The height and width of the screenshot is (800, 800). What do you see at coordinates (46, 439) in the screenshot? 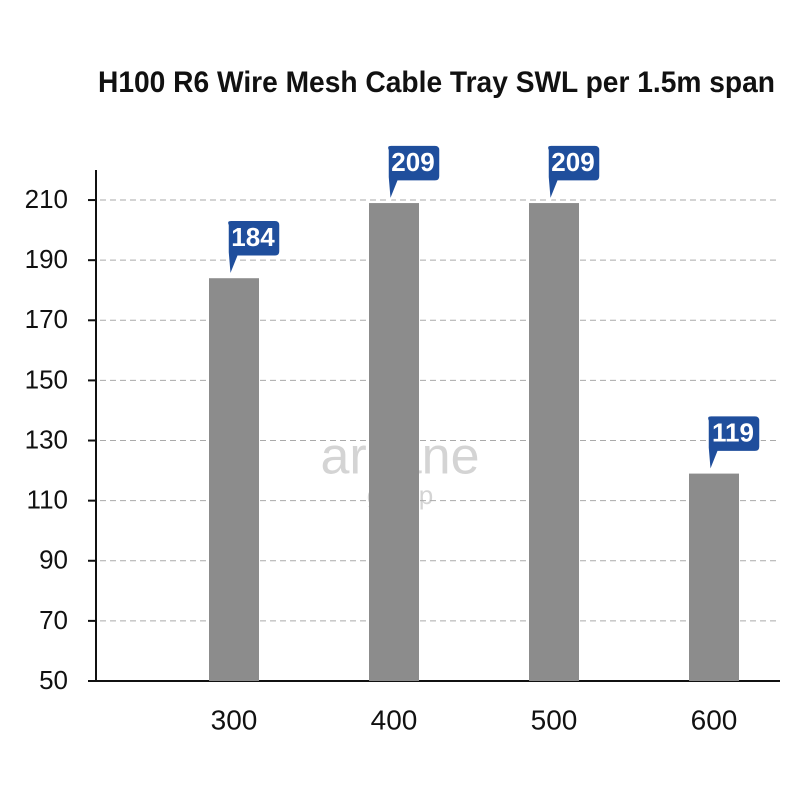
I see `y-tick-label: 130` at bounding box center [46, 439].